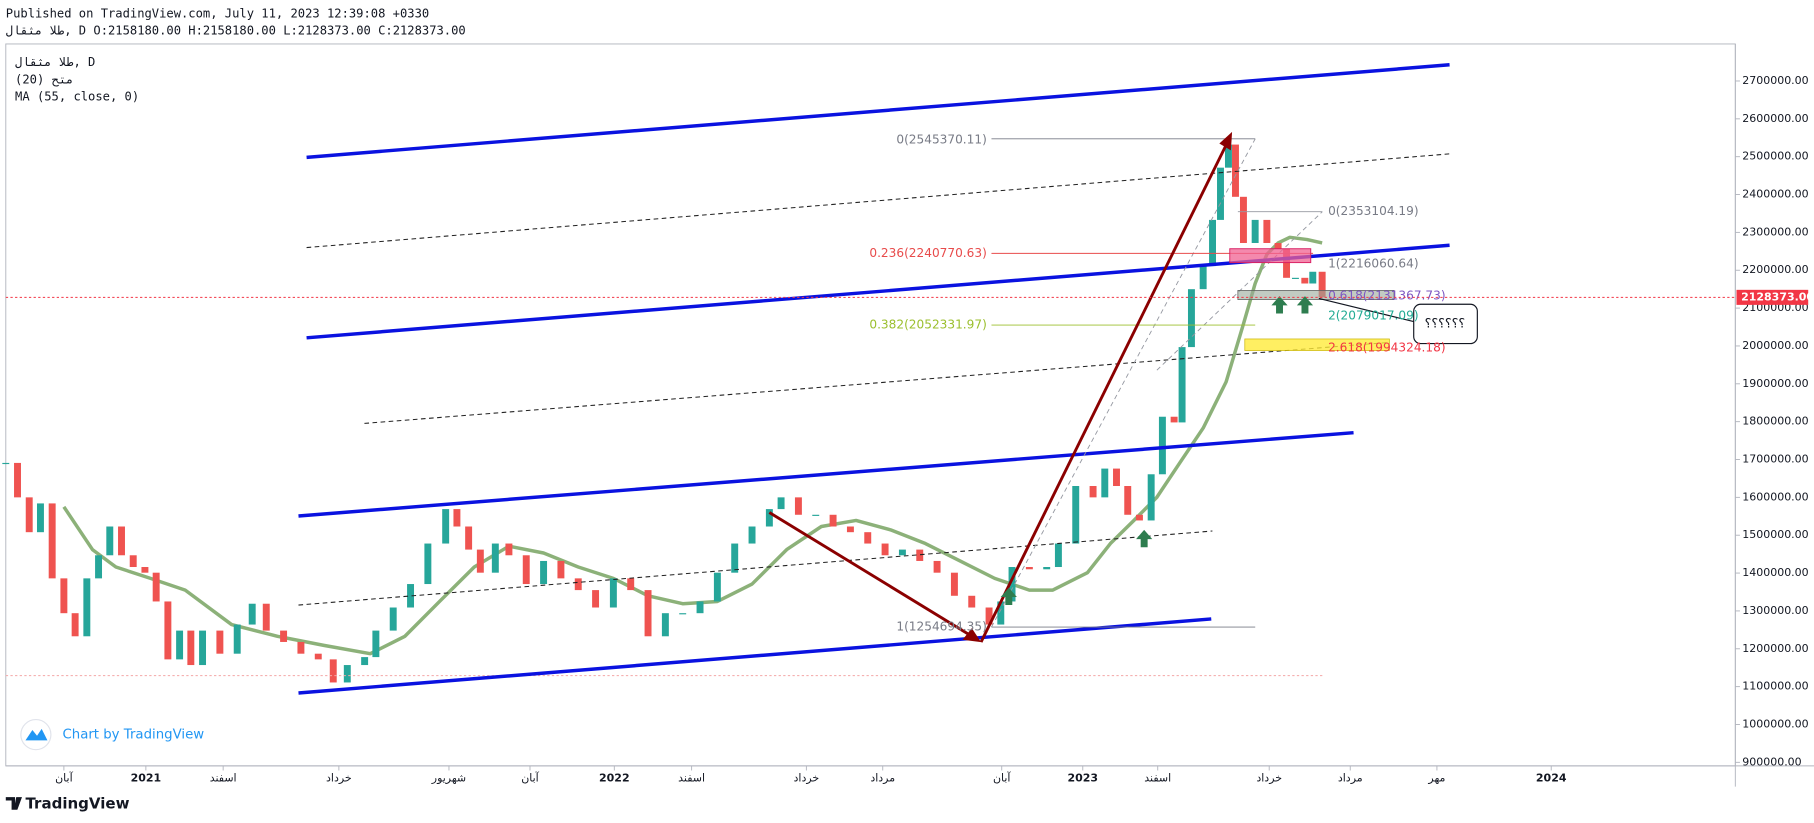 Image resolution: width=1814 pixels, height=823 pixels. Describe the element at coordinates (448, 778) in the screenshot. I see `x-tick-label: شهریور` at that location.